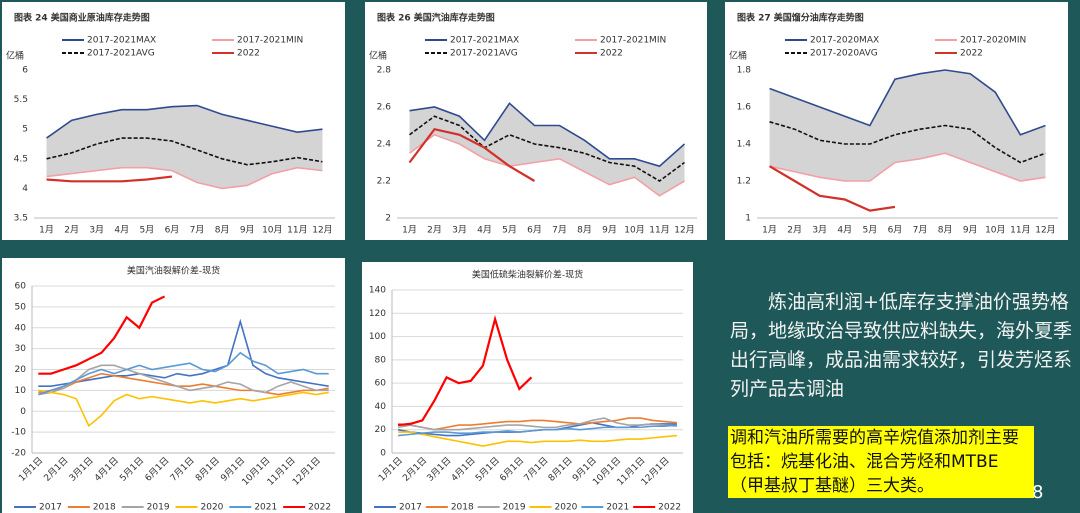 The width and height of the screenshot is (1080, 513). Describe the element at coordinates (21, 391) in the screenshot. I see `y-tick-label: 10` at that location.